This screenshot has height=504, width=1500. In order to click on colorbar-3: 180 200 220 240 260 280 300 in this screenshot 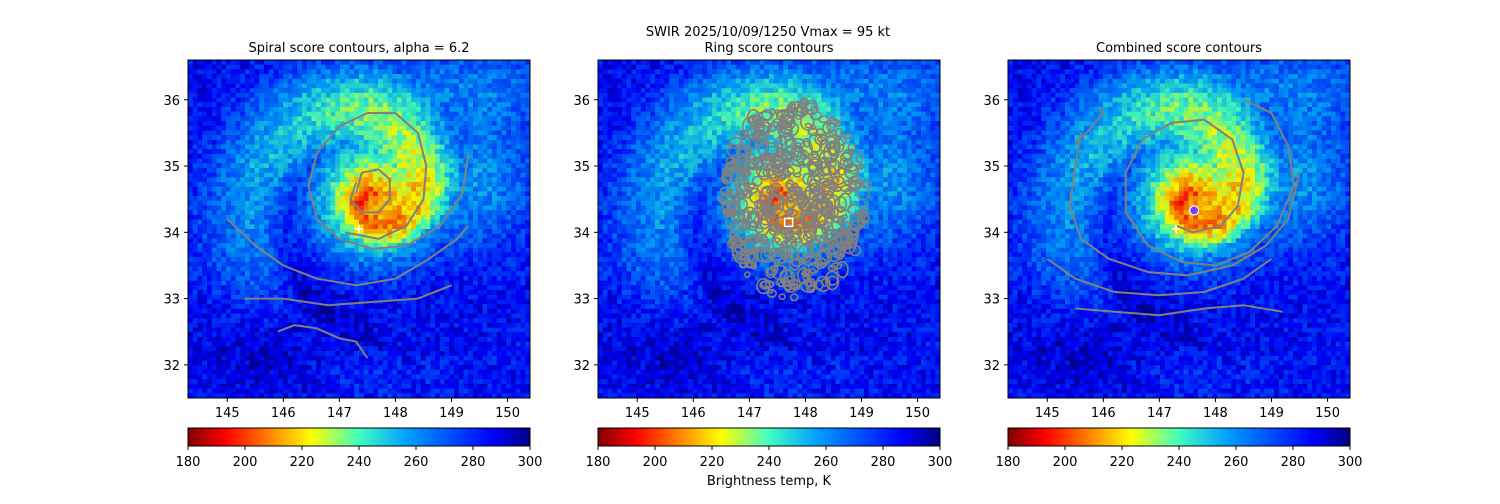, I will do `click(1179, 449)`.